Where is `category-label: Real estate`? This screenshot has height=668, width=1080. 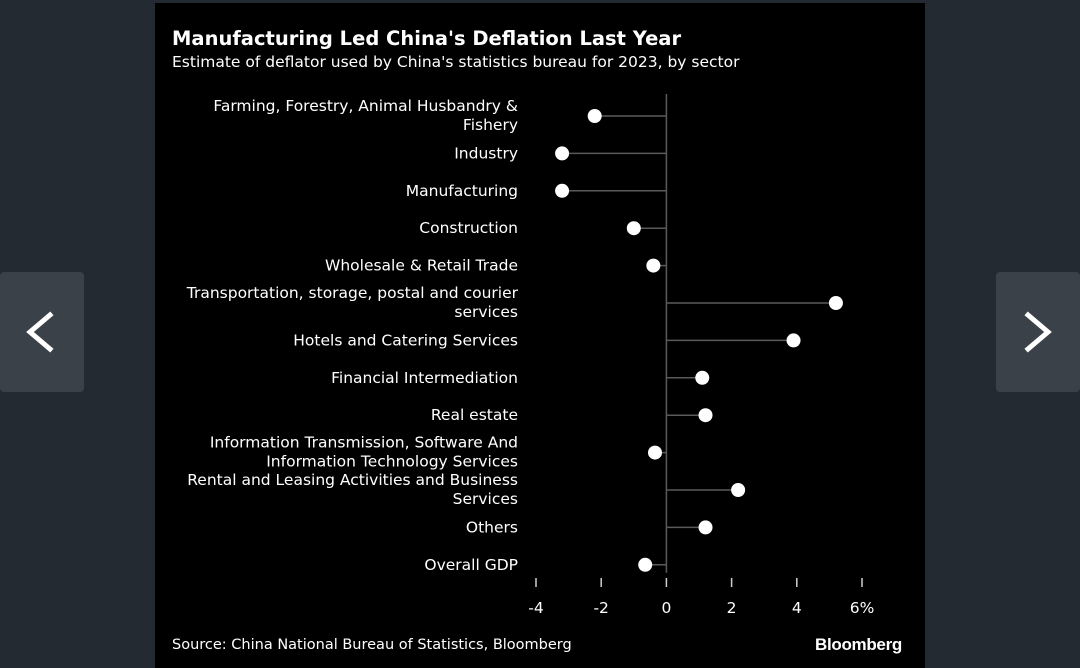 category-label: Real estate is located at coordinates (474, 415).